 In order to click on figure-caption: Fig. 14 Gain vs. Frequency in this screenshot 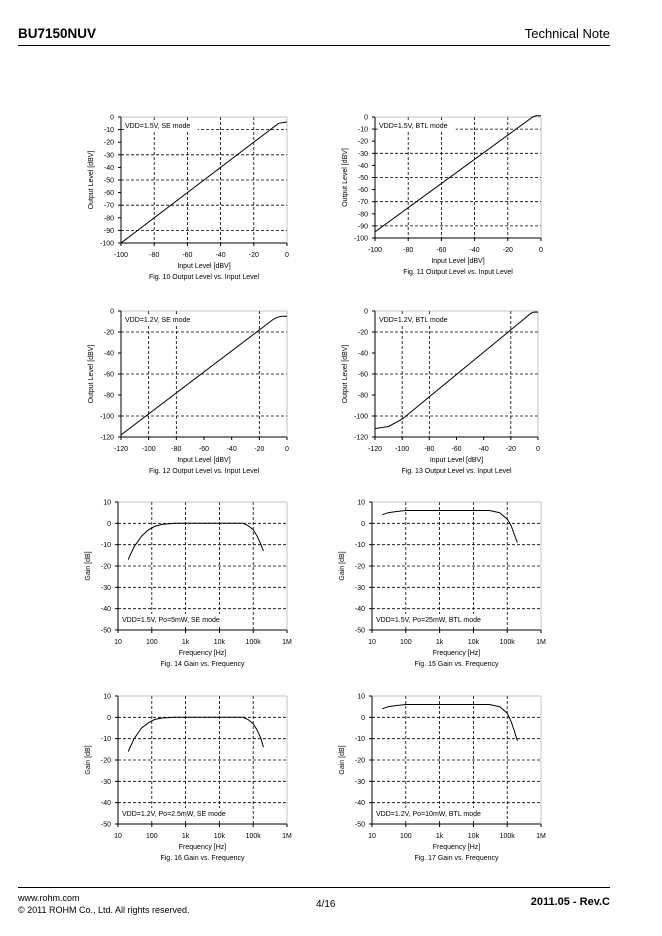, I will do `click(202, 664)`.